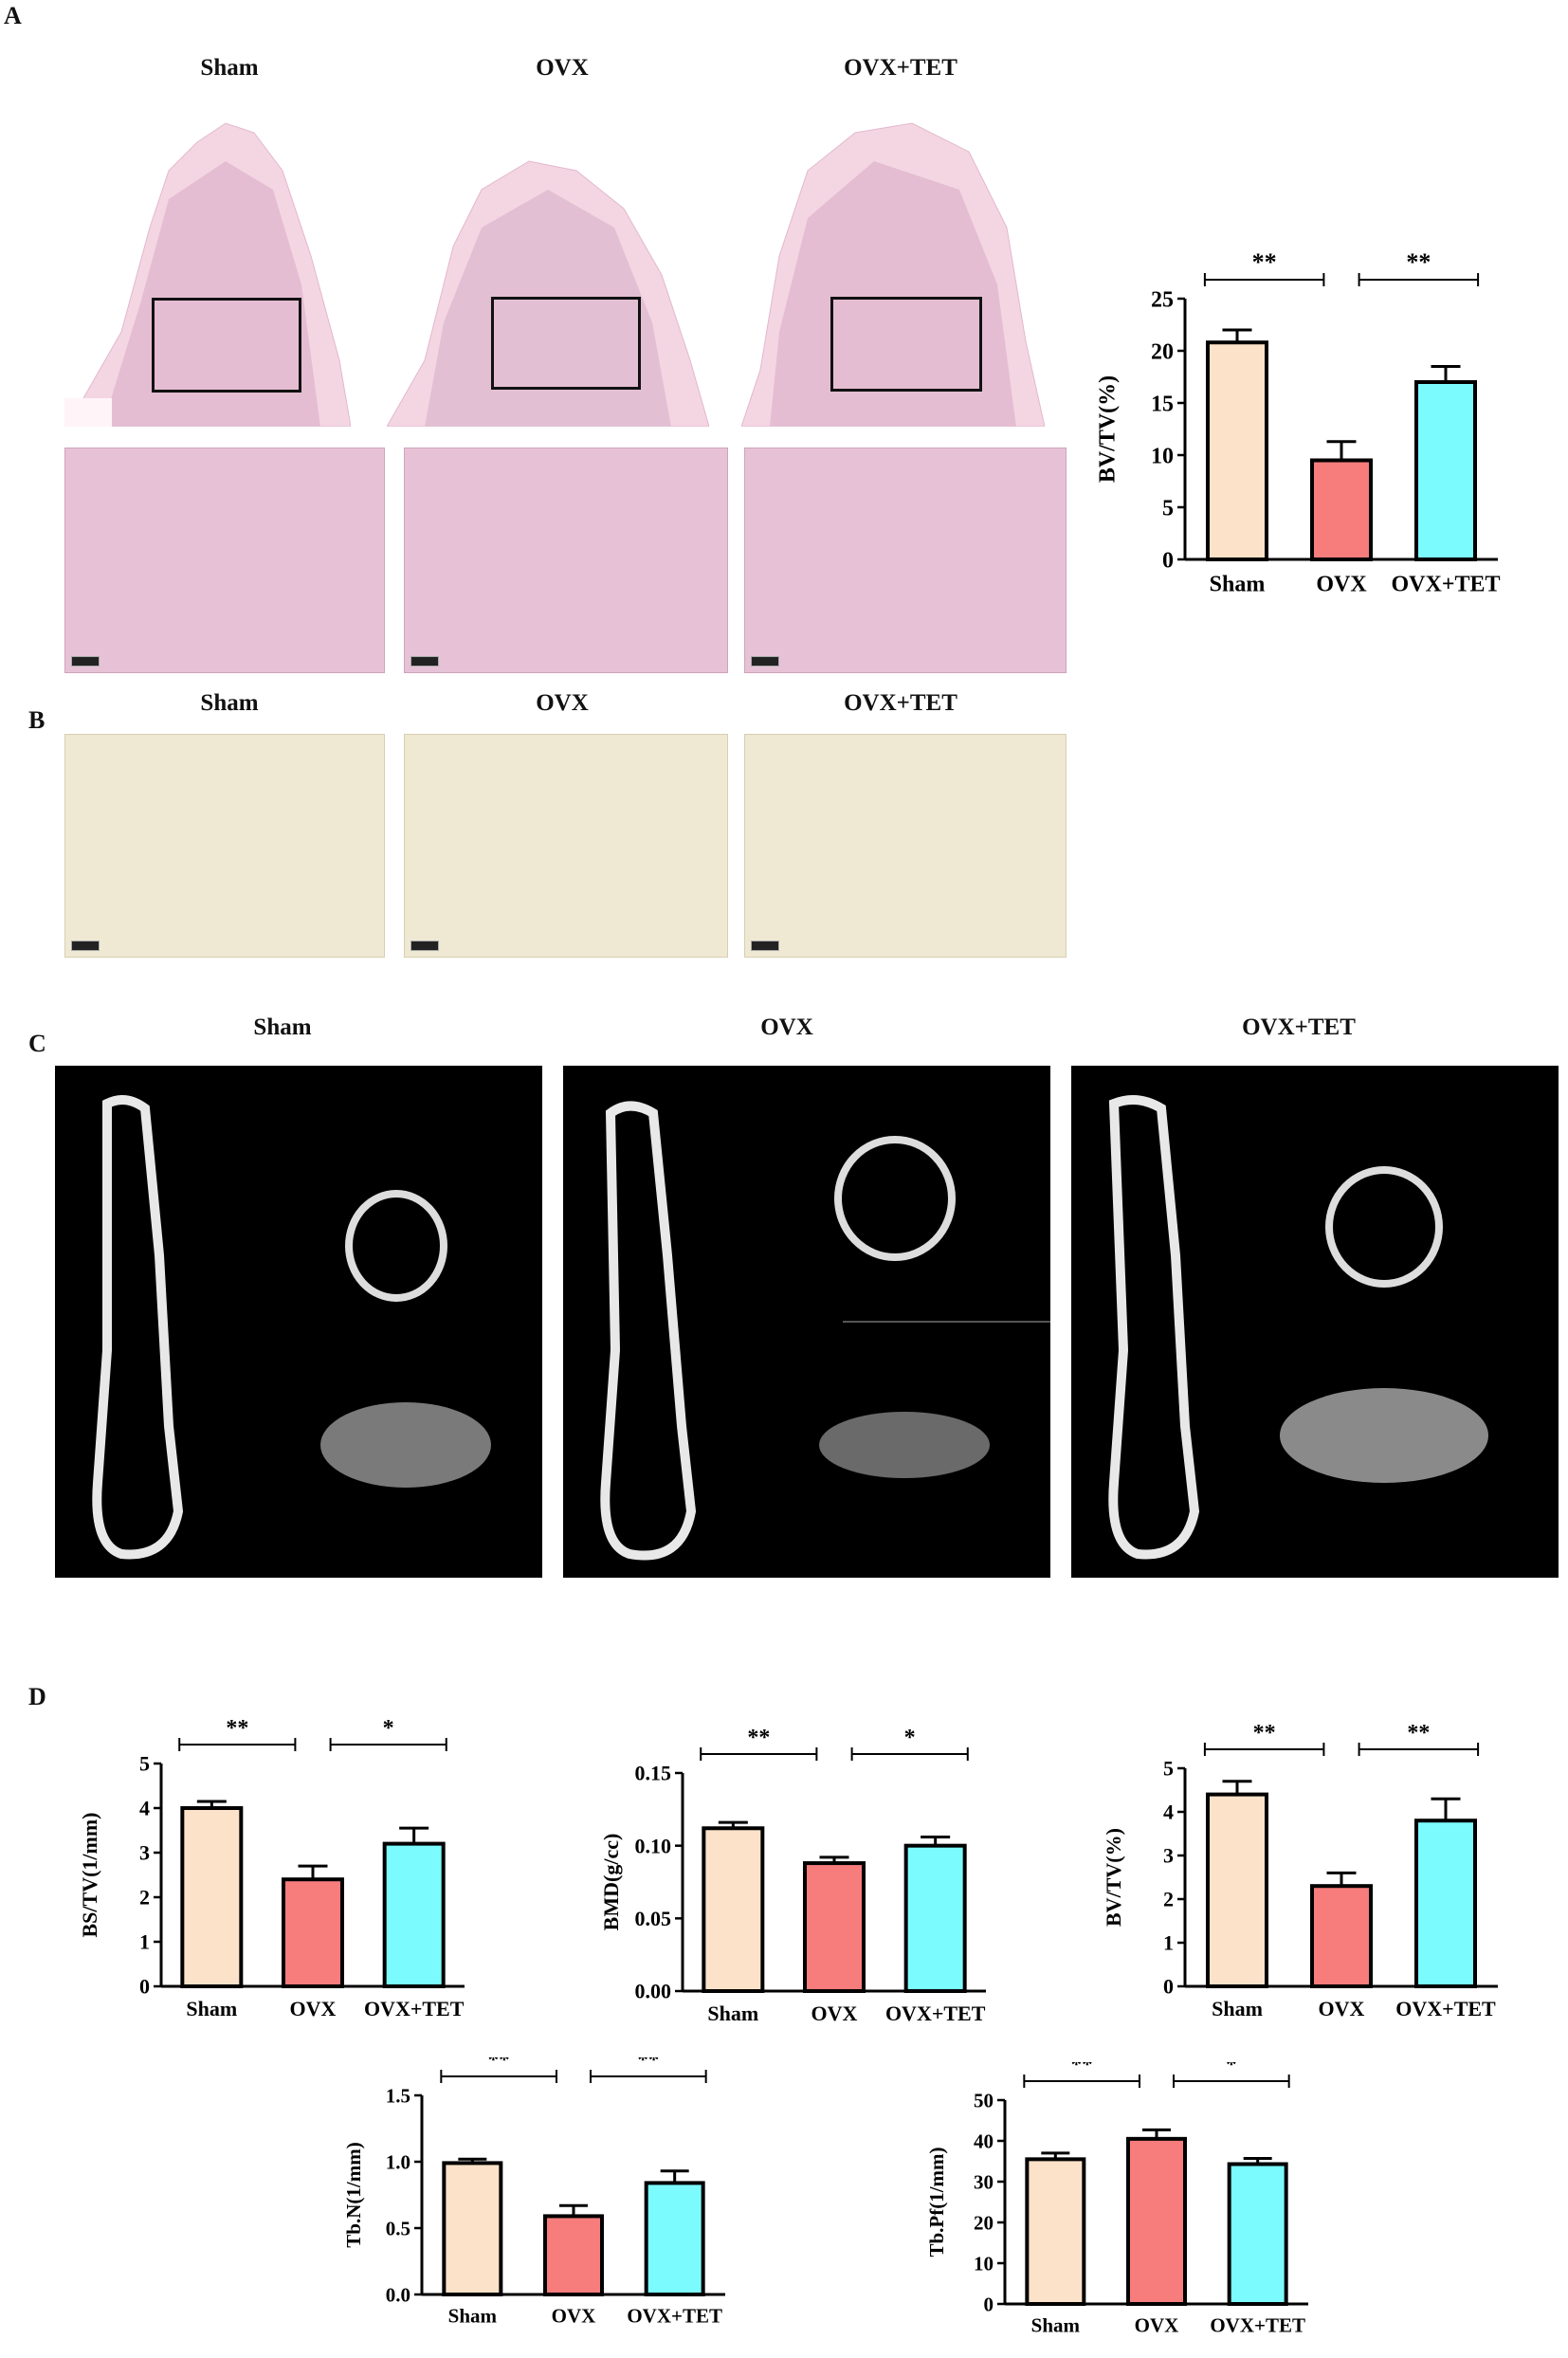 The height and width of the screenshot is (2358, 1568). What do you see at coordinates (984, 2181) in the screenshot?
I see `y-tick-label: 30` at bounding box center [984, 2181].